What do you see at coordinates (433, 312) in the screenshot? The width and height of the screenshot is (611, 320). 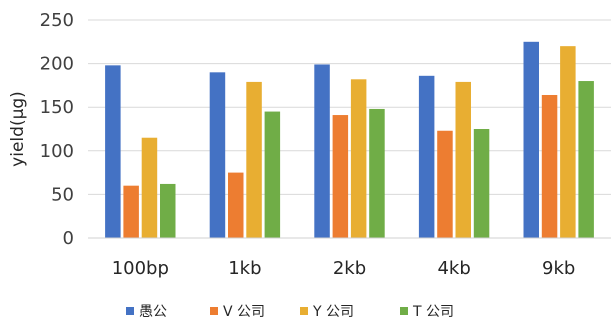 I see `legend-label: T 公司` at bounding box center [433, 312].